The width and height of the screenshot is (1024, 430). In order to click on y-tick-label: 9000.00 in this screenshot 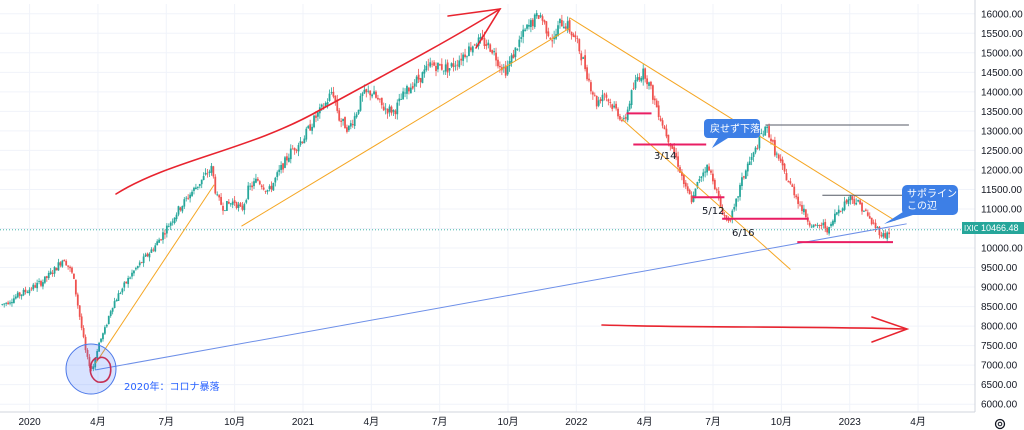, I will do `click(999, 288)`.